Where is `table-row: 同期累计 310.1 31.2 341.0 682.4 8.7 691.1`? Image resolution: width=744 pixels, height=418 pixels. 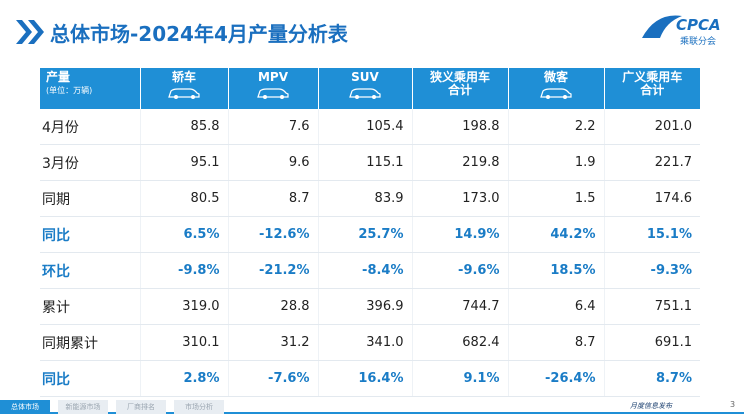
table-row: 同期累计 310.1 31.2 341.0 682.4 8.7 691.1 is located at coordinates (370, 342).